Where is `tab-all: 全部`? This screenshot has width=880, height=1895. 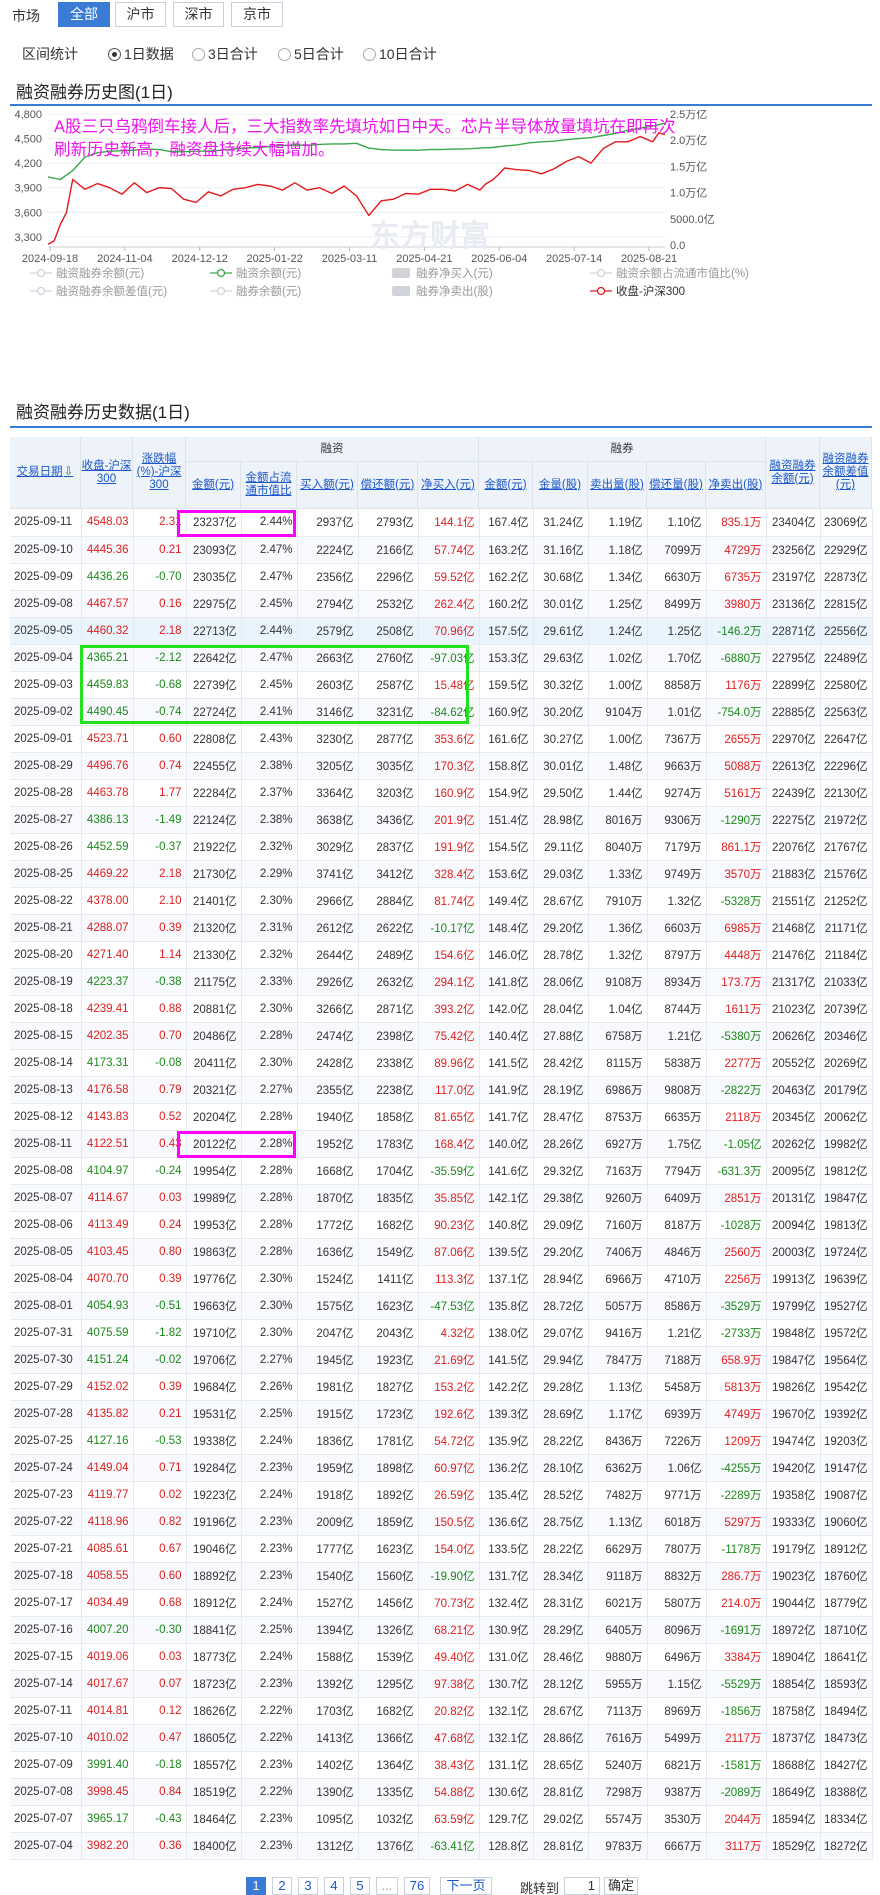
tab-all: 全部 is located at coordinates (84, 14).